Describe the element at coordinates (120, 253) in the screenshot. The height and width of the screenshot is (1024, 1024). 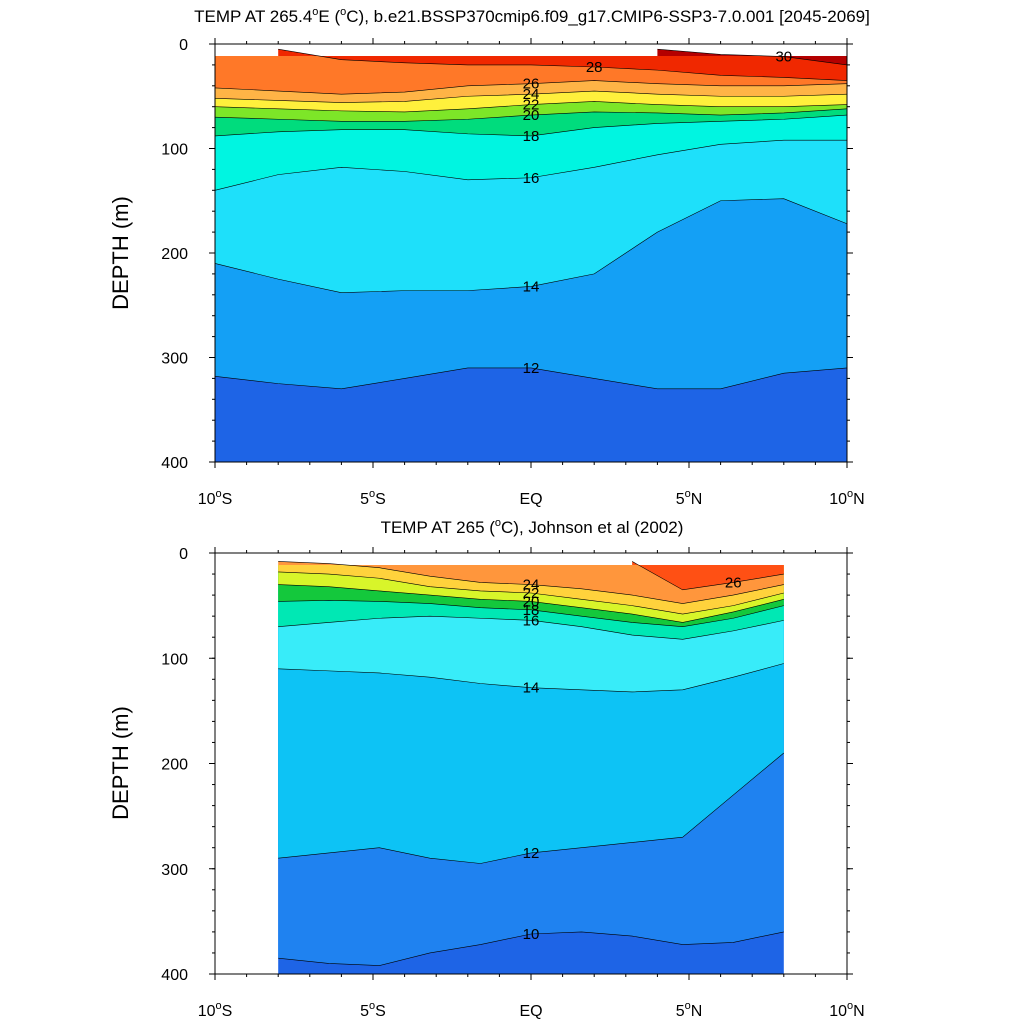
I see `y-axis-title-model: DEPTH (m)` at that location.